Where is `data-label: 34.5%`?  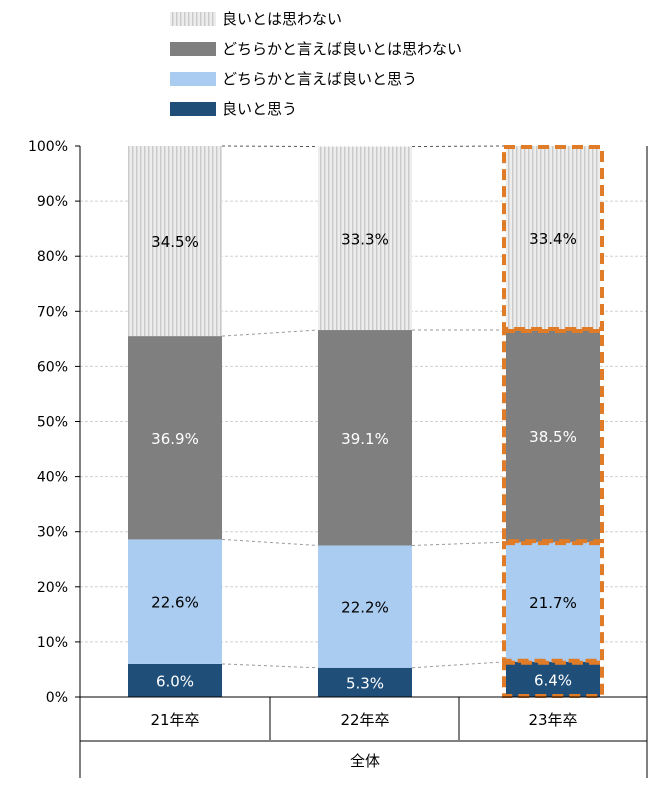 data-label: 34.5% is located at coordinates (175, 242).